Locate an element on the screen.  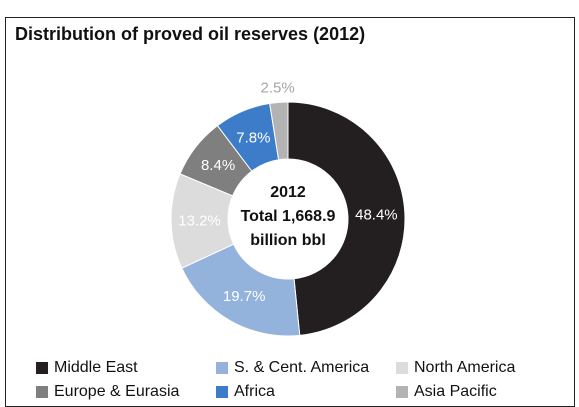
legend-item-north-america: North America is located at coordinates (455, 368).